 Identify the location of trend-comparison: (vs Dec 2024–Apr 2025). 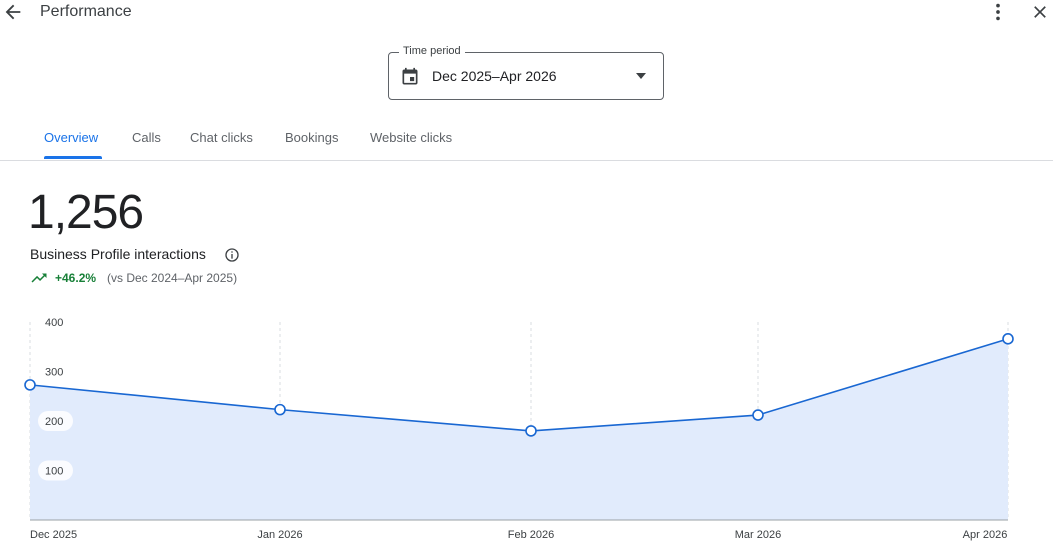
(172, 278).